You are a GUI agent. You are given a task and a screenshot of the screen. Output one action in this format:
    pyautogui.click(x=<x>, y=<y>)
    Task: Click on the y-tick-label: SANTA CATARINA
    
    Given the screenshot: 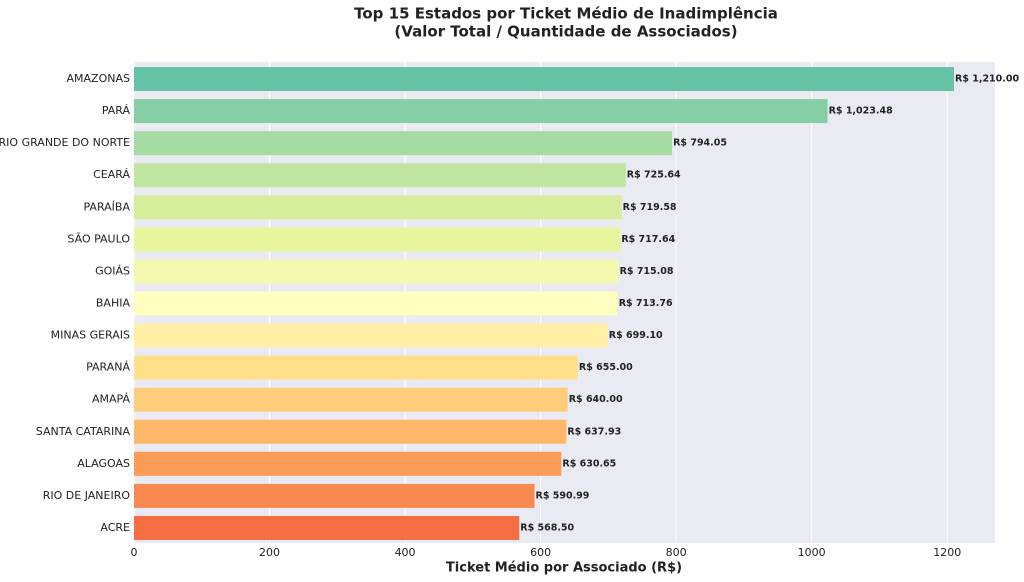 What is the action you would take?
    pyautogui.click(x=83, y=431)
    